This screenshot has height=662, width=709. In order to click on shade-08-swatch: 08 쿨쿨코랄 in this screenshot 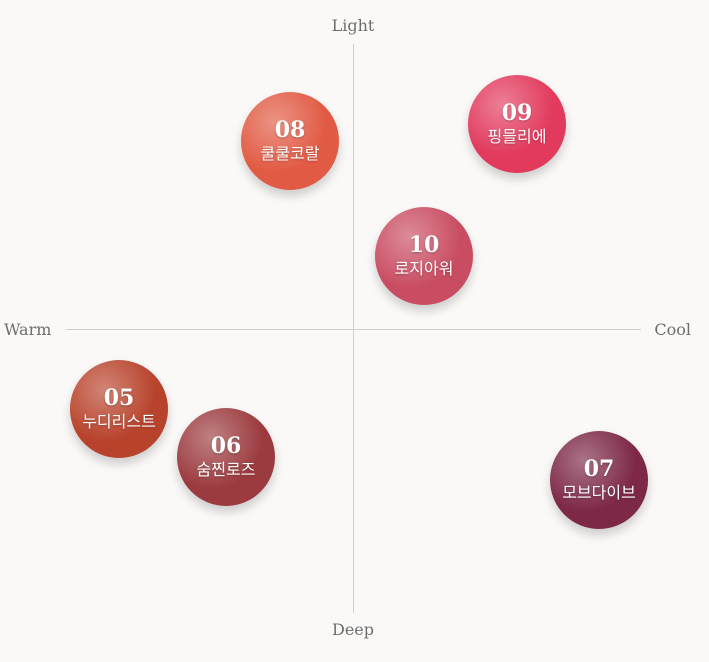, I will do `click(290, 141)`.